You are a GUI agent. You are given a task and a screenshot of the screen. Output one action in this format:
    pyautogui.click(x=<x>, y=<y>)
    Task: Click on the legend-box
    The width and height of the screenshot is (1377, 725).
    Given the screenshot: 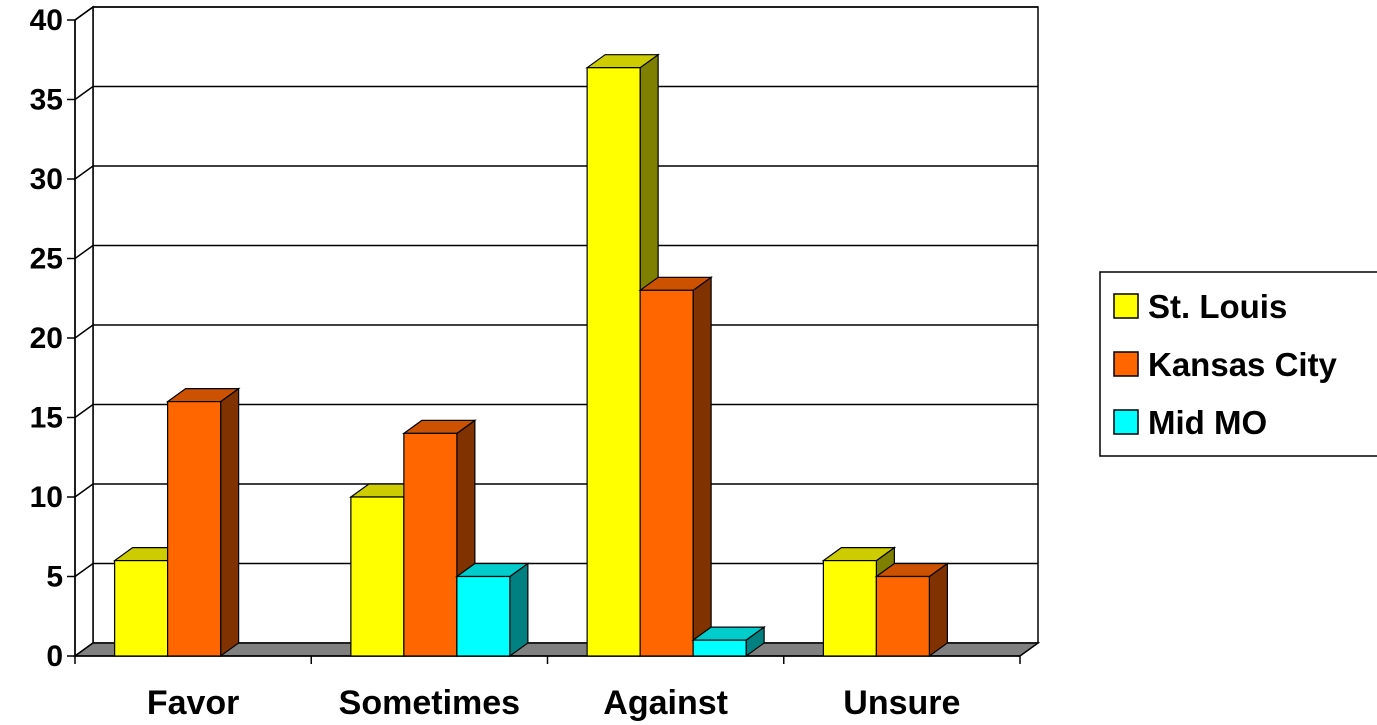 What is the action you would take?
    pyautogui.click(x=1238, y=364)
    